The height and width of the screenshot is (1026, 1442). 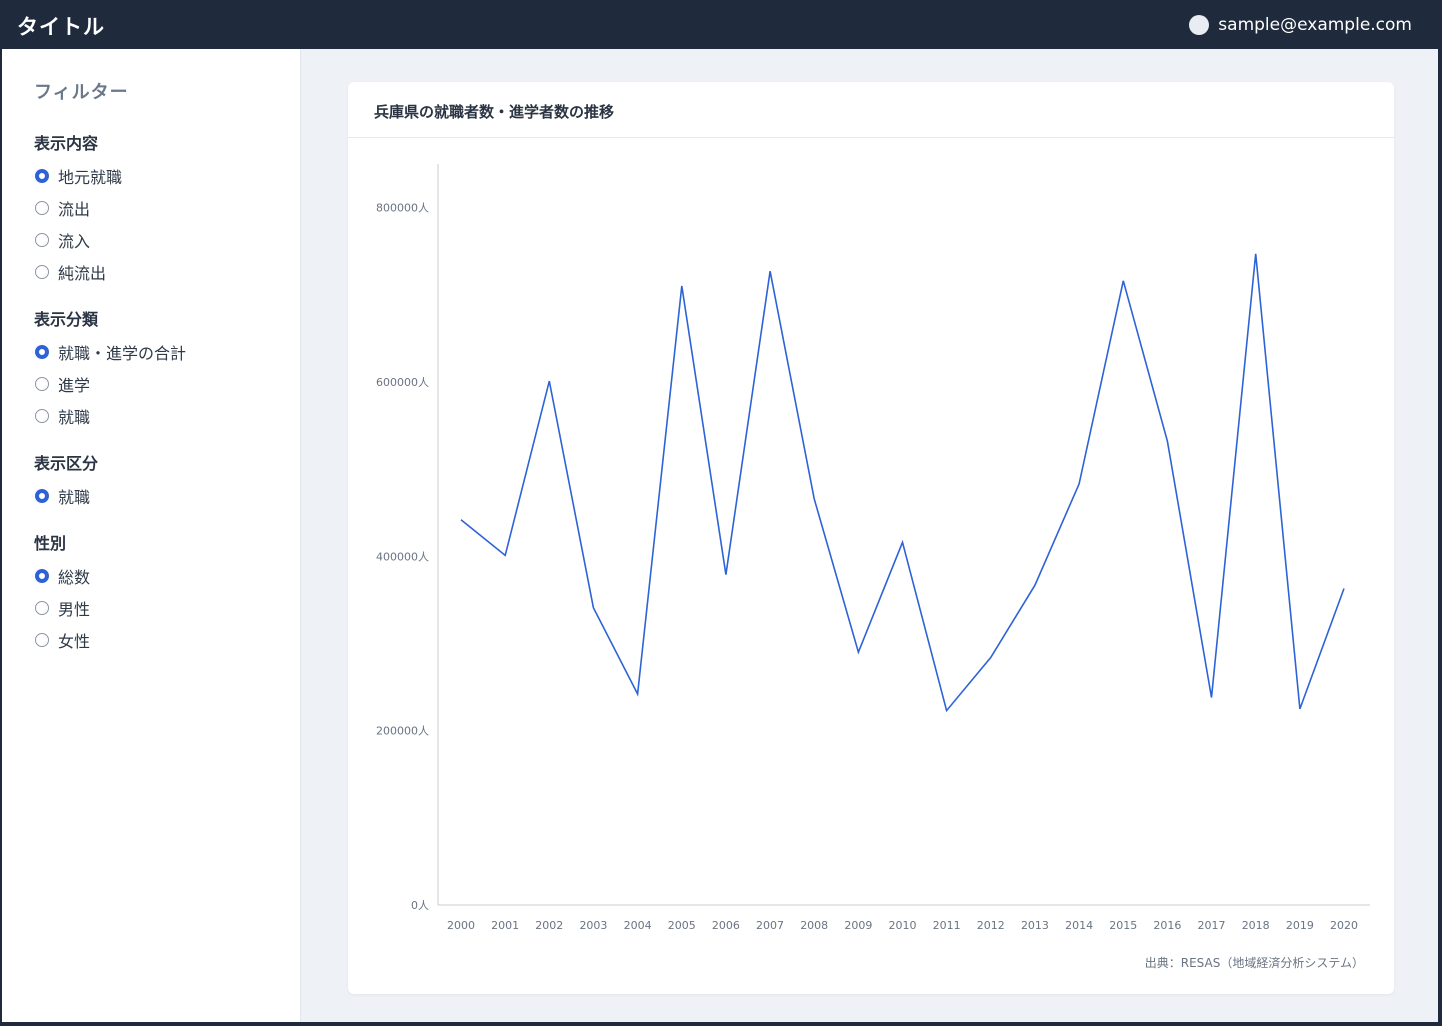 I want to click on radio-option-net-outflow: 純流出, so click(x=78, y=272).